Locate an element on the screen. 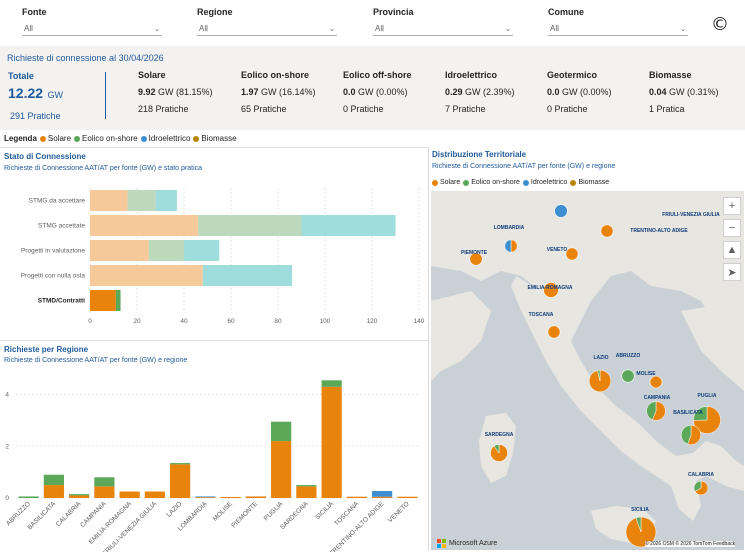 This screenshot has width=745, height=552. filter-select-provincia: All ⌄ is located at coordinates (443, 29).